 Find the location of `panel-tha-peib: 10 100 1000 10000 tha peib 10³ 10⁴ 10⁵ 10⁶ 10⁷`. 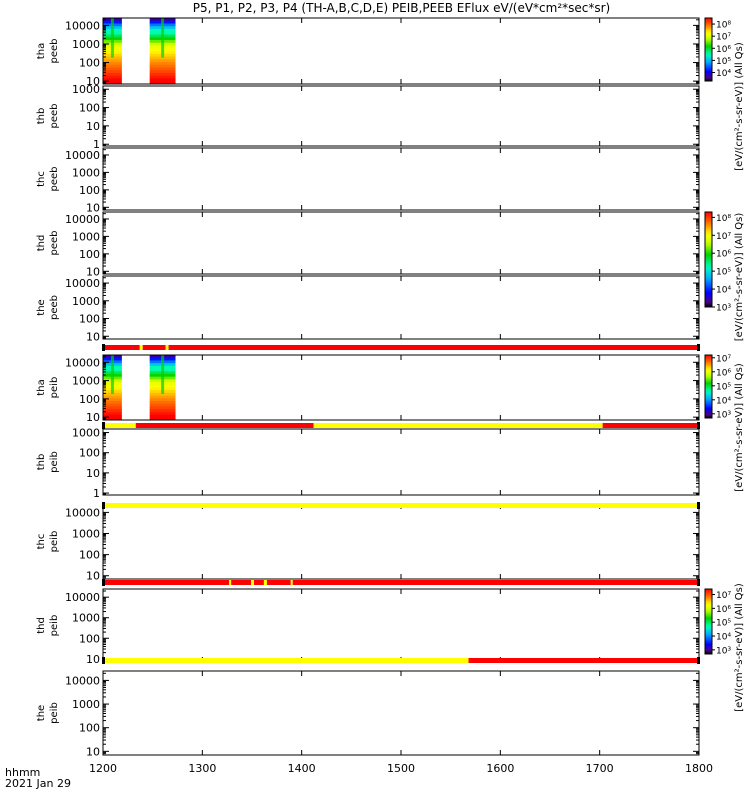

panel-tha-peib: 10 100 1000 10000 tha peib 10³ 10⁴ 10⁵ 10⁶ 10⁷ is located at coordinates (383, 384).